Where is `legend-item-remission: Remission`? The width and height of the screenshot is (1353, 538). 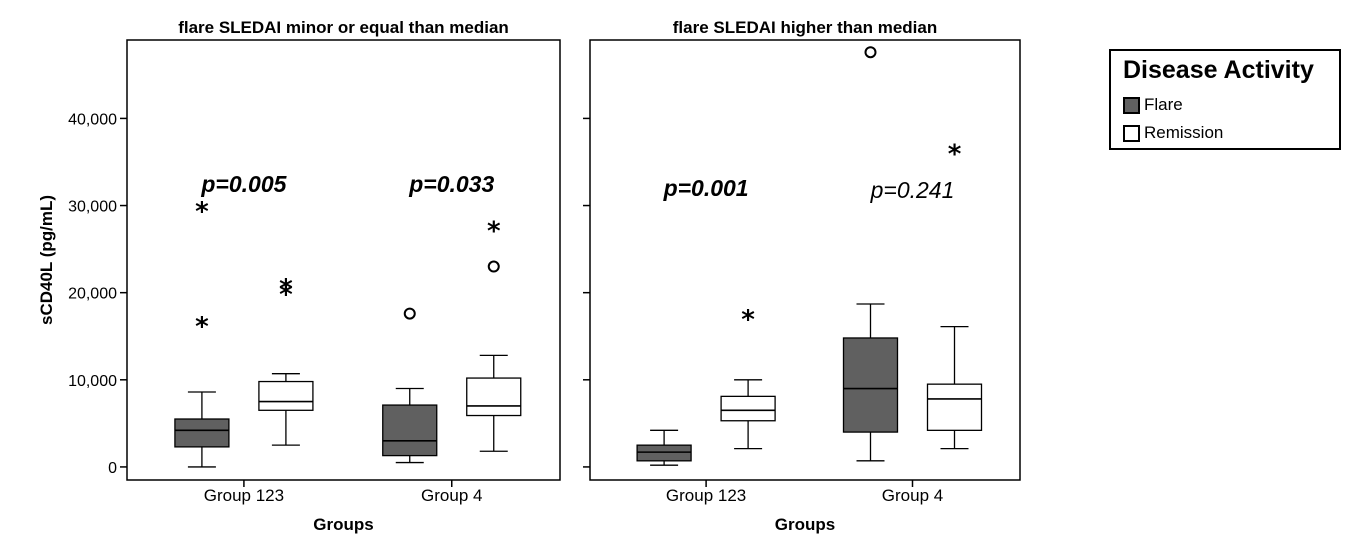
legend-item-remission: Remission is located at coordinates (1173, 133).